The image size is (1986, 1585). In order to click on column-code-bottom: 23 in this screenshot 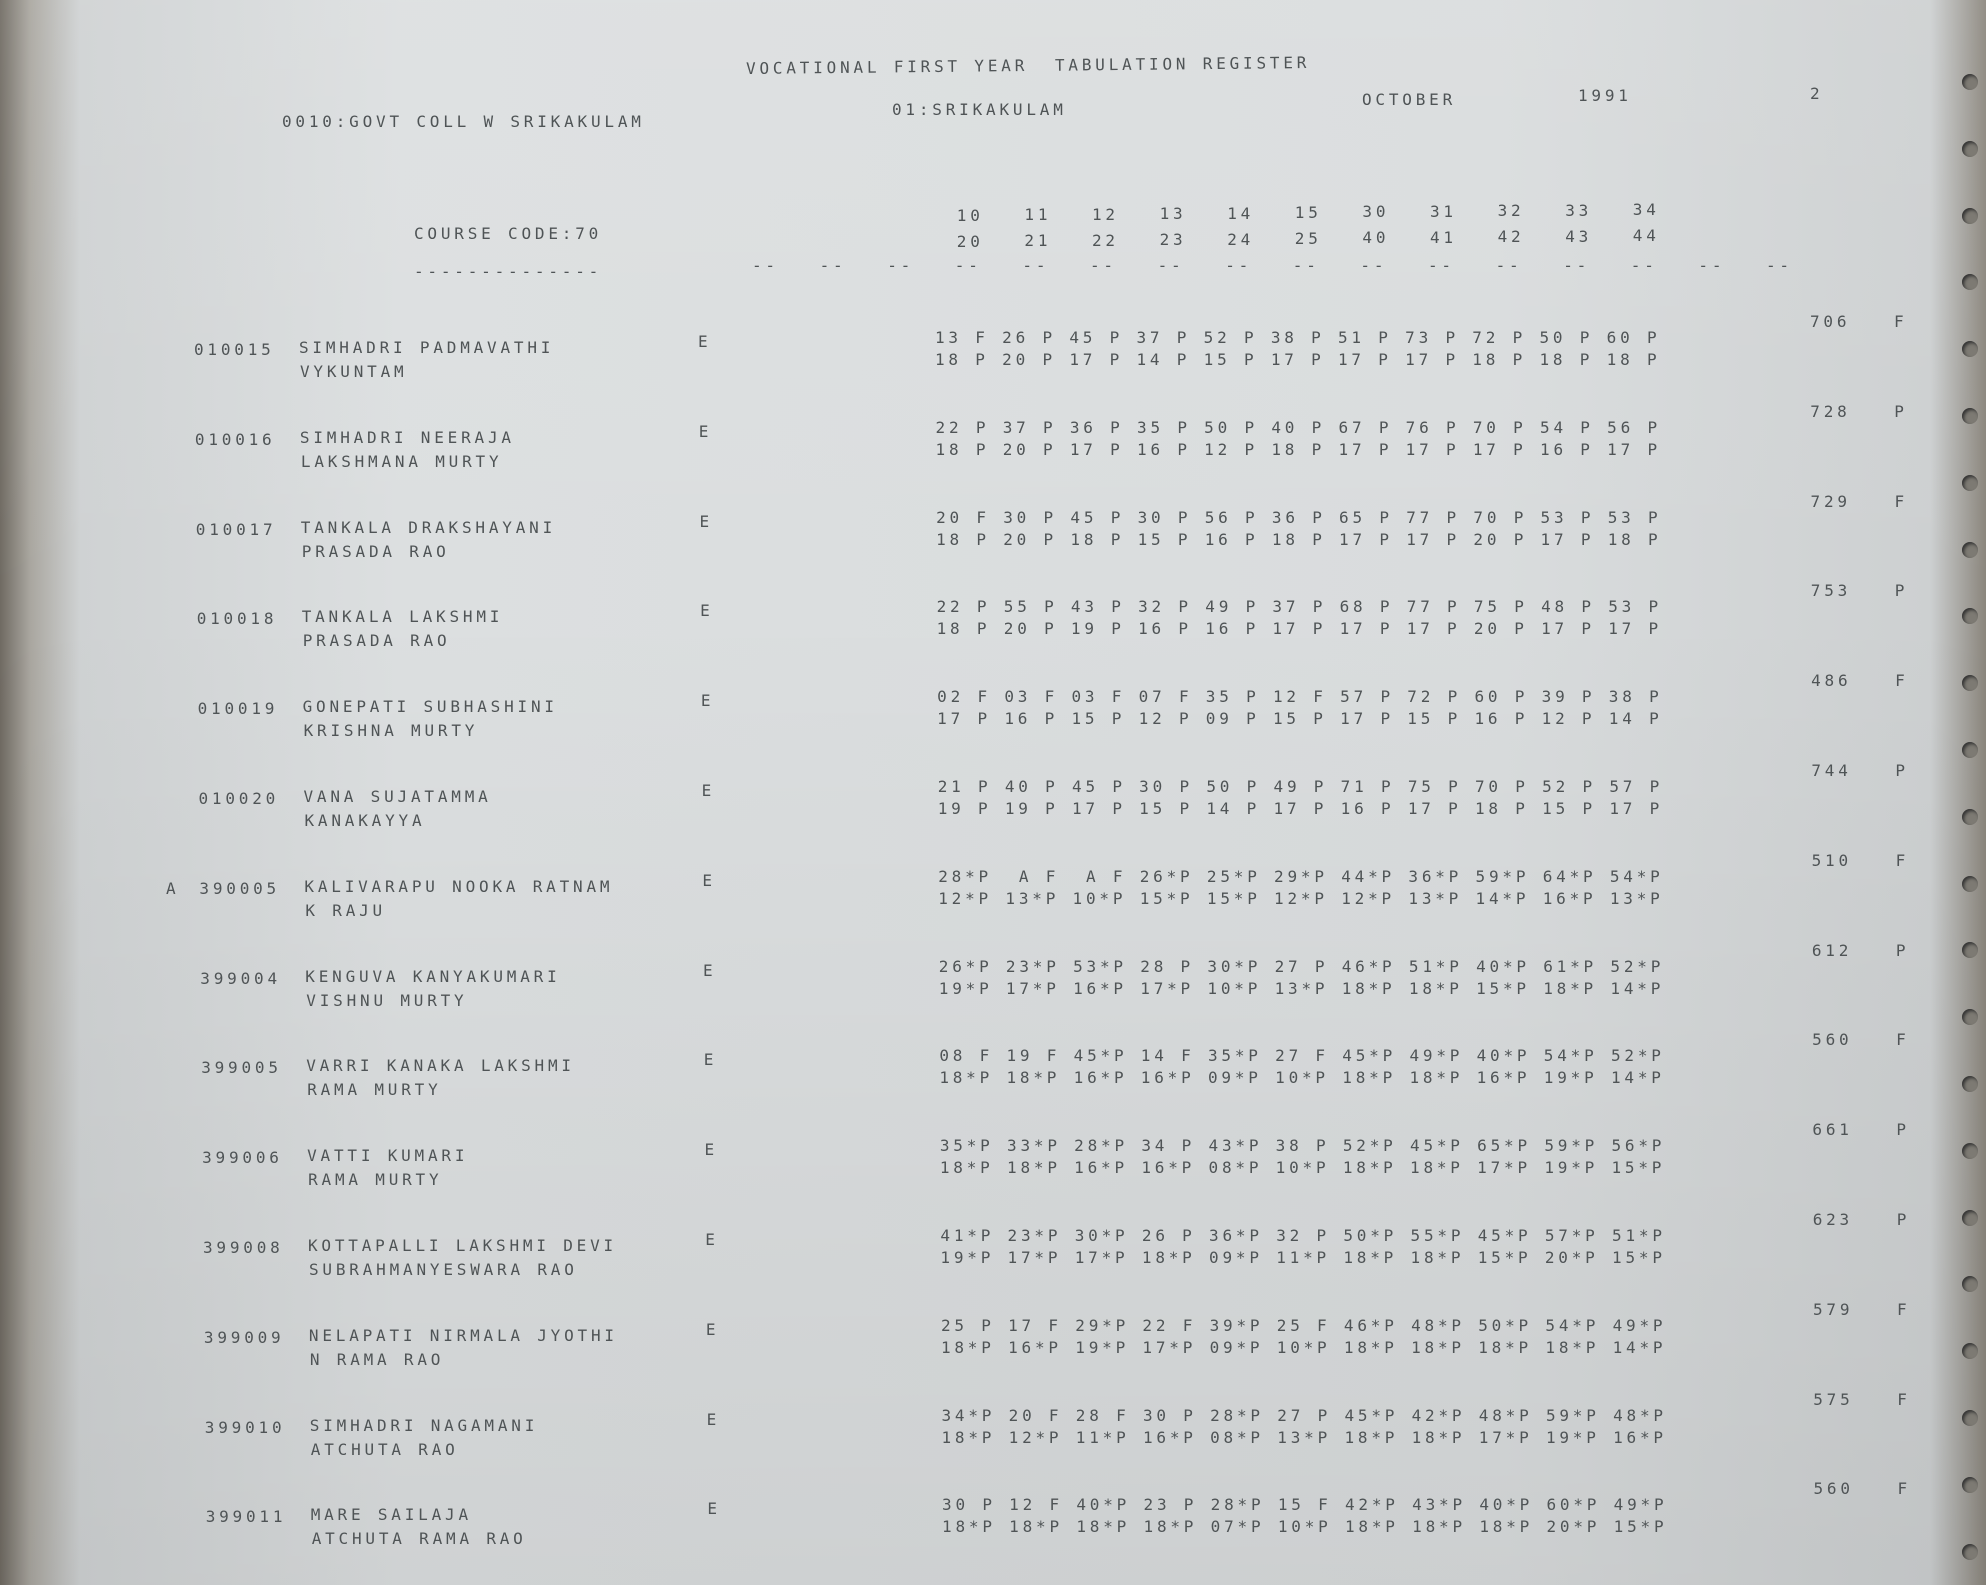, I will do `click(1173, 240)`.